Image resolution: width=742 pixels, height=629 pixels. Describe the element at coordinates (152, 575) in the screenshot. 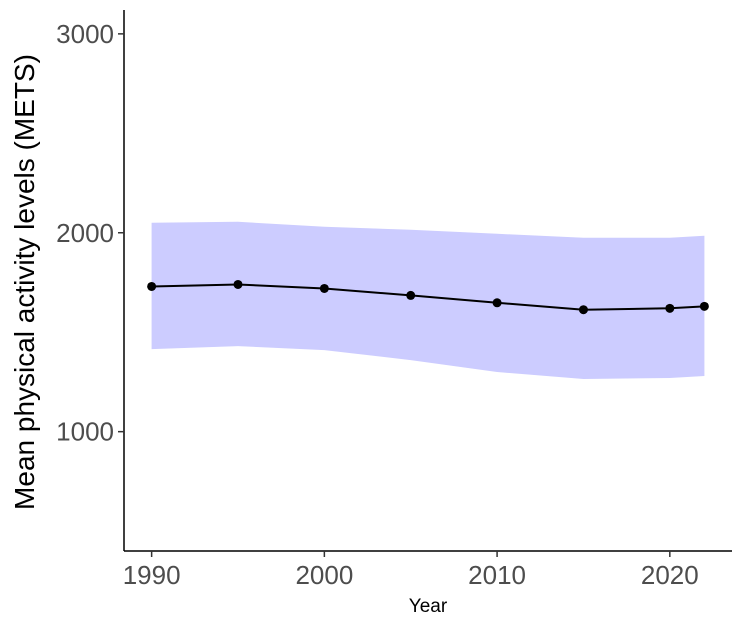

I see `x-tick-label-1990: 1990` at that location.